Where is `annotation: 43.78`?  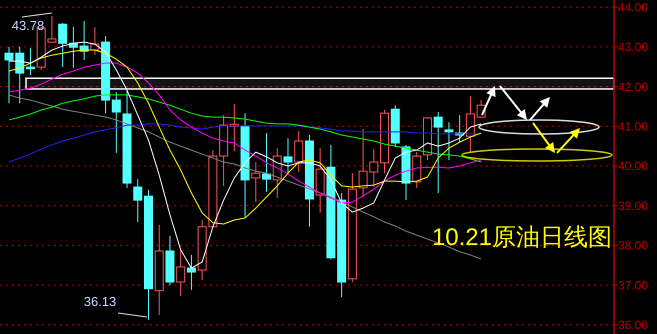 annotation: 43.78 is located at coordinates (28, 25).